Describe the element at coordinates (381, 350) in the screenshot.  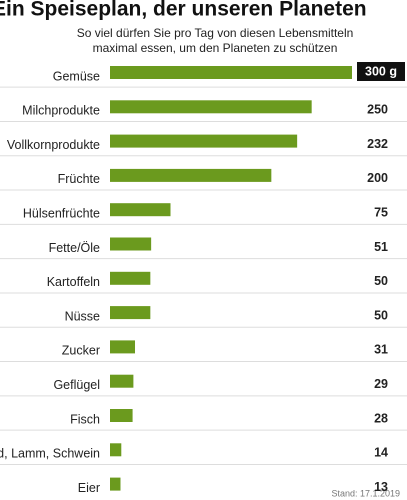
I see `value-label: 31` at that location.